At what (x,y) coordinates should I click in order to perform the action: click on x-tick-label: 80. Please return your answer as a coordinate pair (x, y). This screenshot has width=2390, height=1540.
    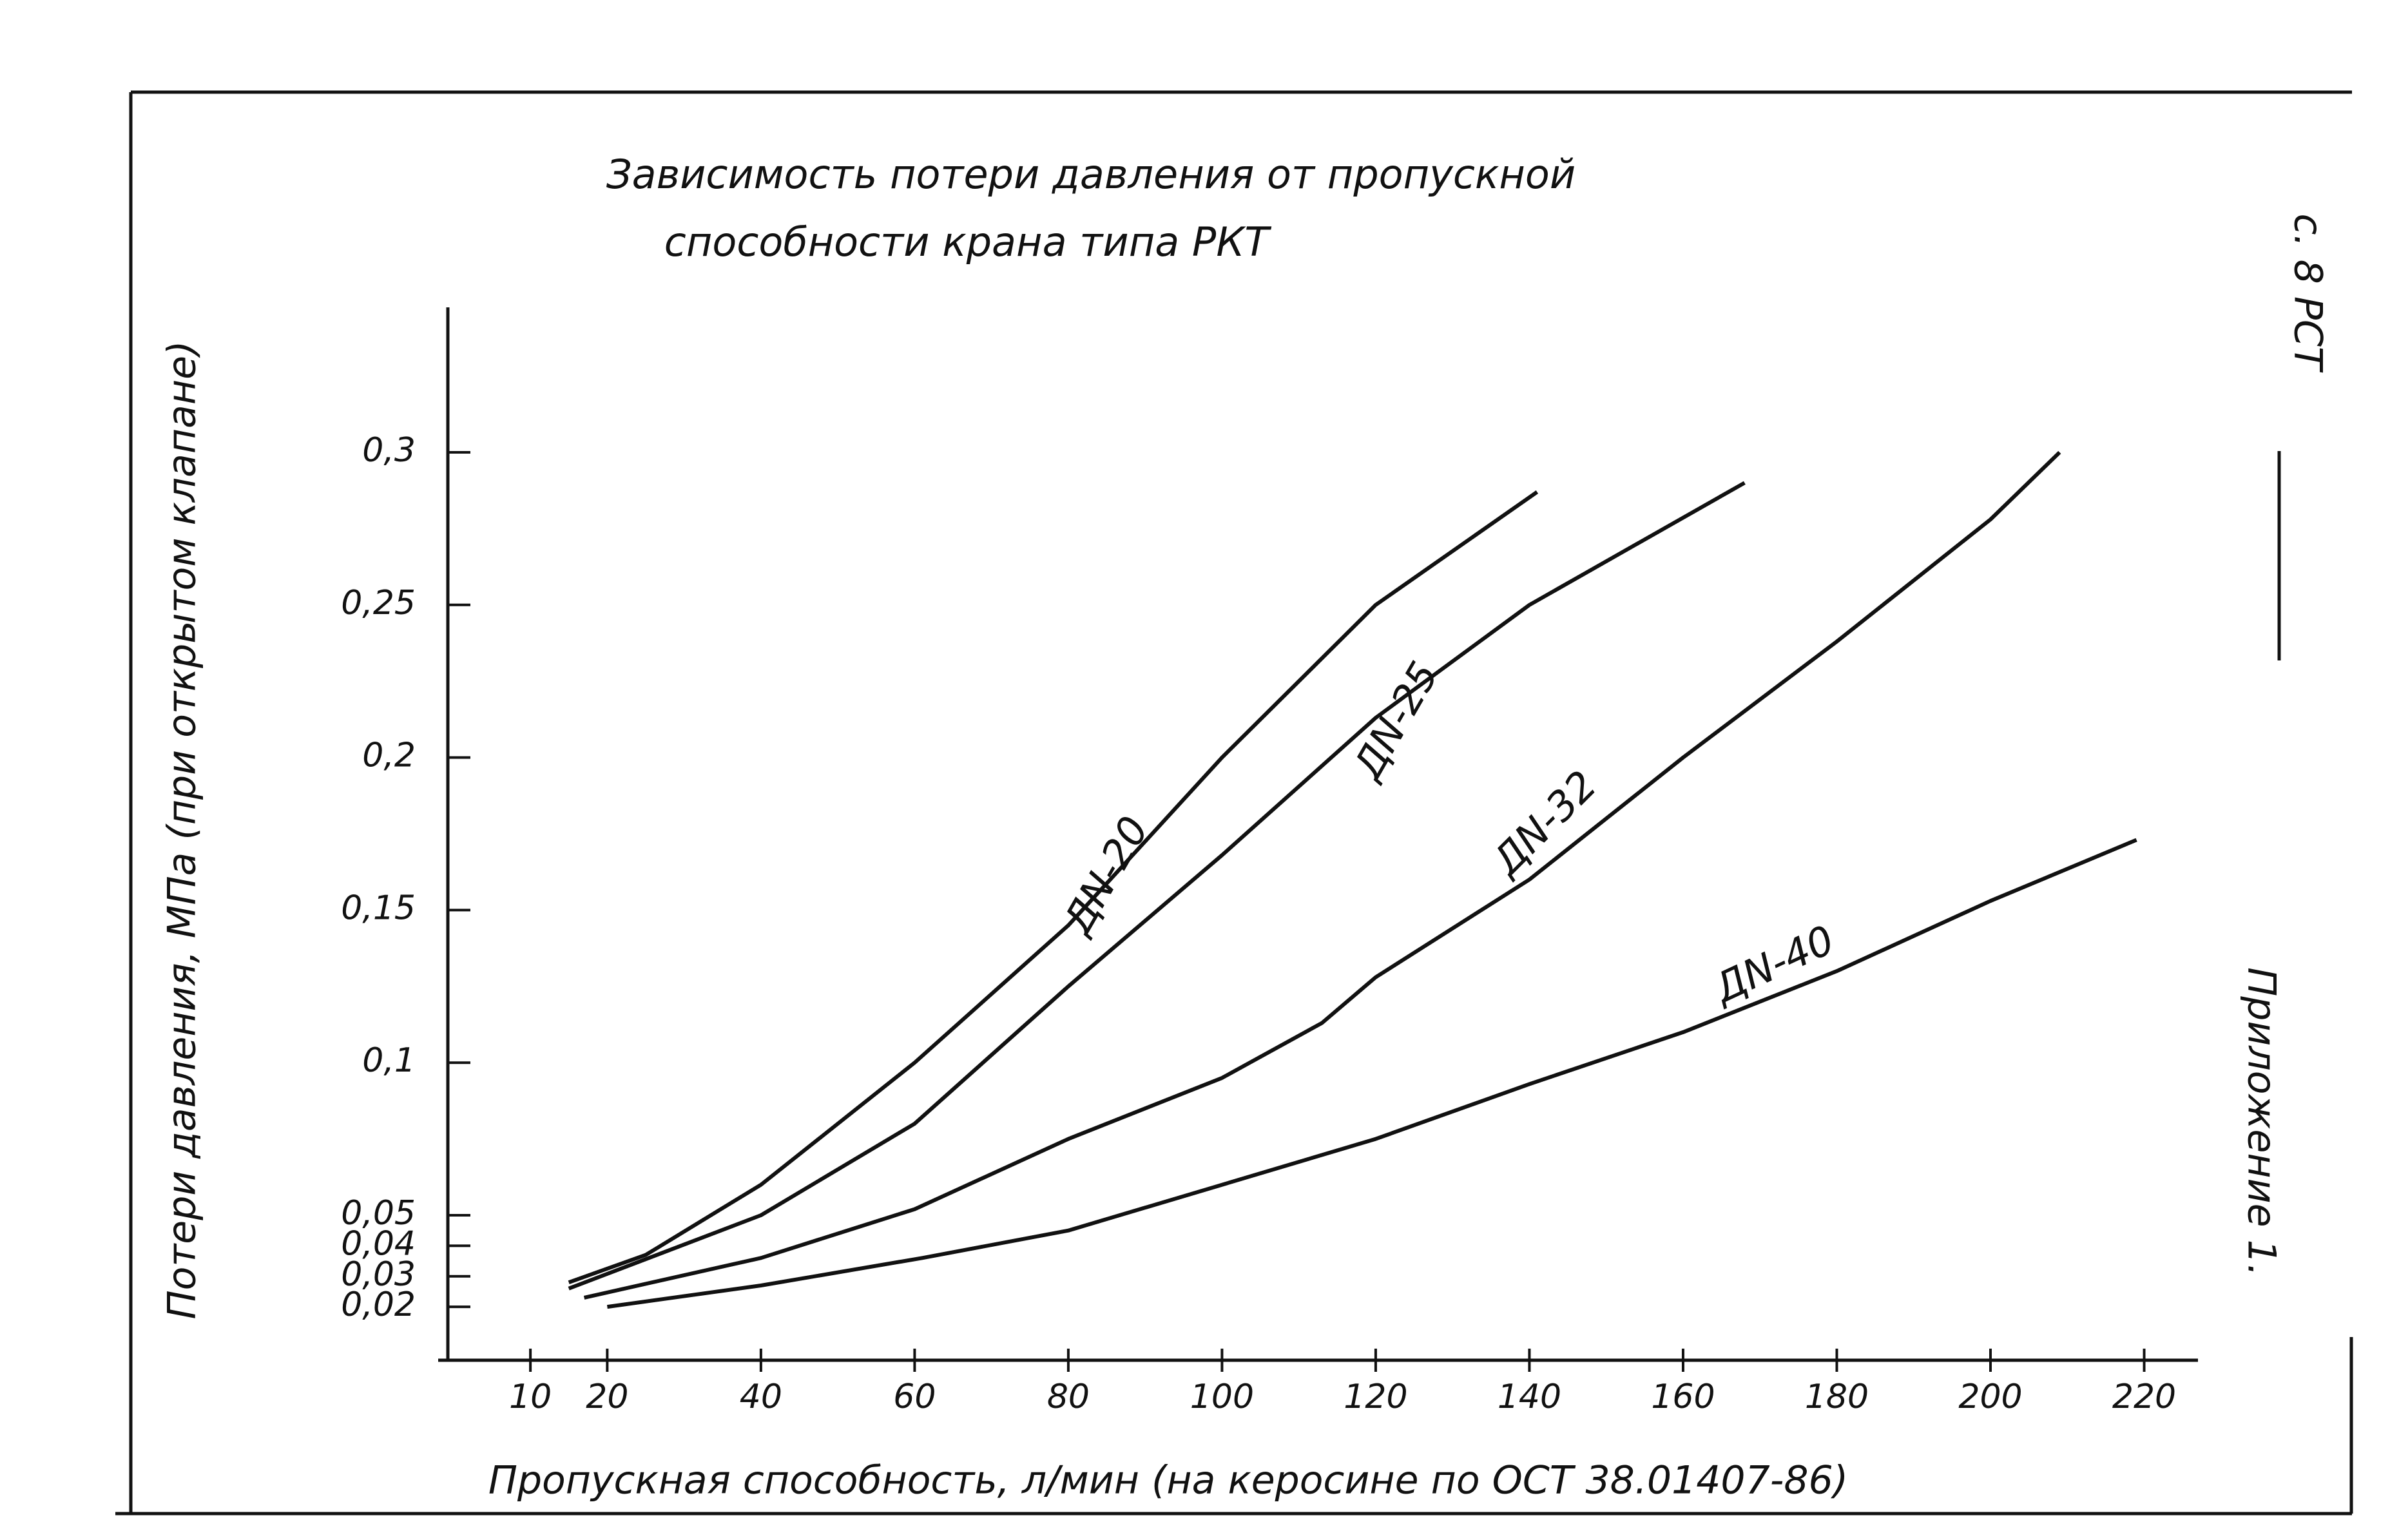
    Looking at the image, I should click on (1068, 1397).